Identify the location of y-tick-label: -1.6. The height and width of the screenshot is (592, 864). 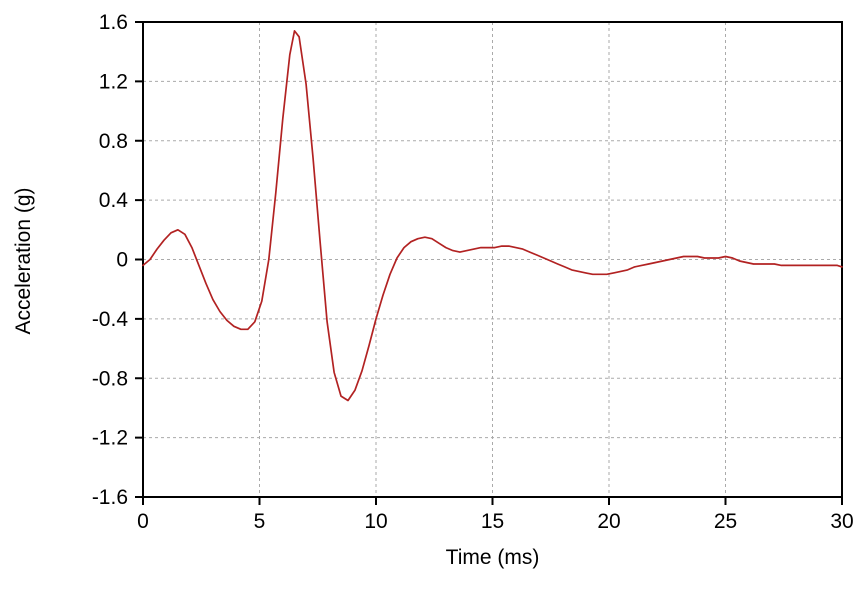
(110, 497).